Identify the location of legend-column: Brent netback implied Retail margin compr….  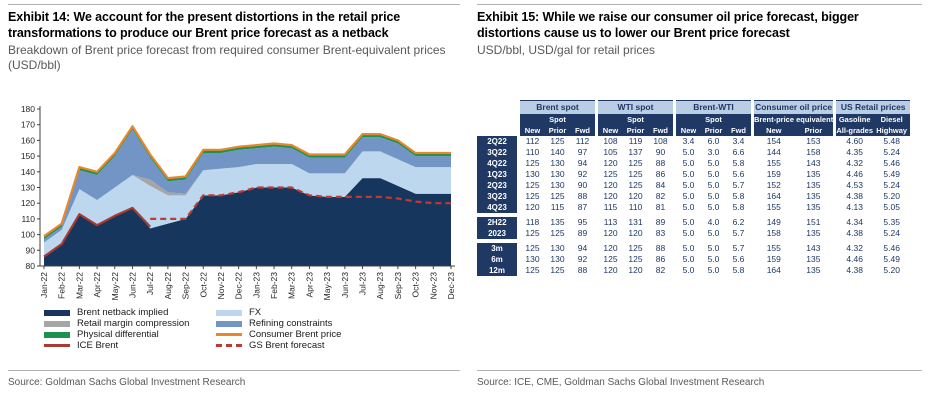
(130, 329).